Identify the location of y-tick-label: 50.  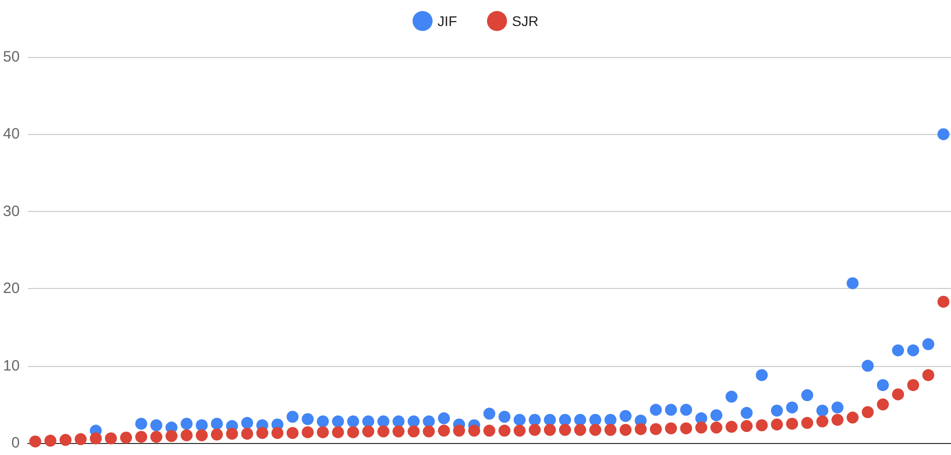
(11, 57).